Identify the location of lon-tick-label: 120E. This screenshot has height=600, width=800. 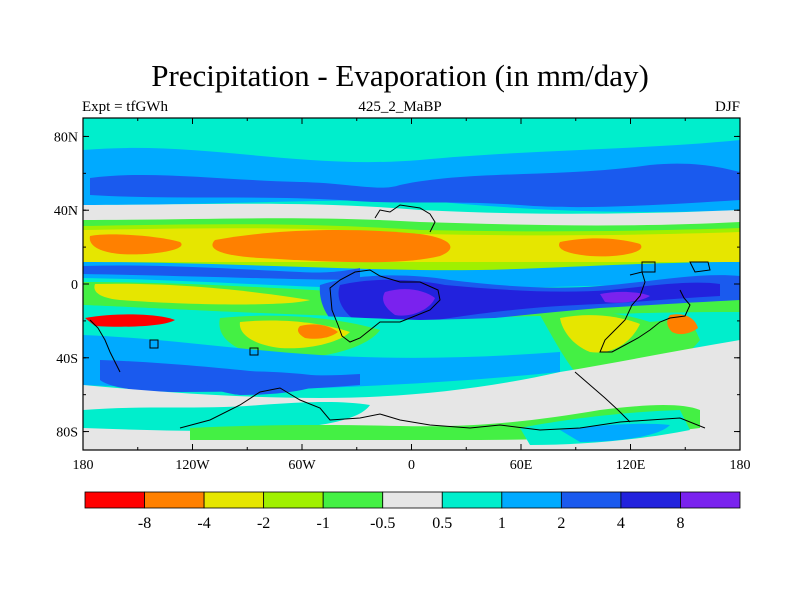
(631, 465).